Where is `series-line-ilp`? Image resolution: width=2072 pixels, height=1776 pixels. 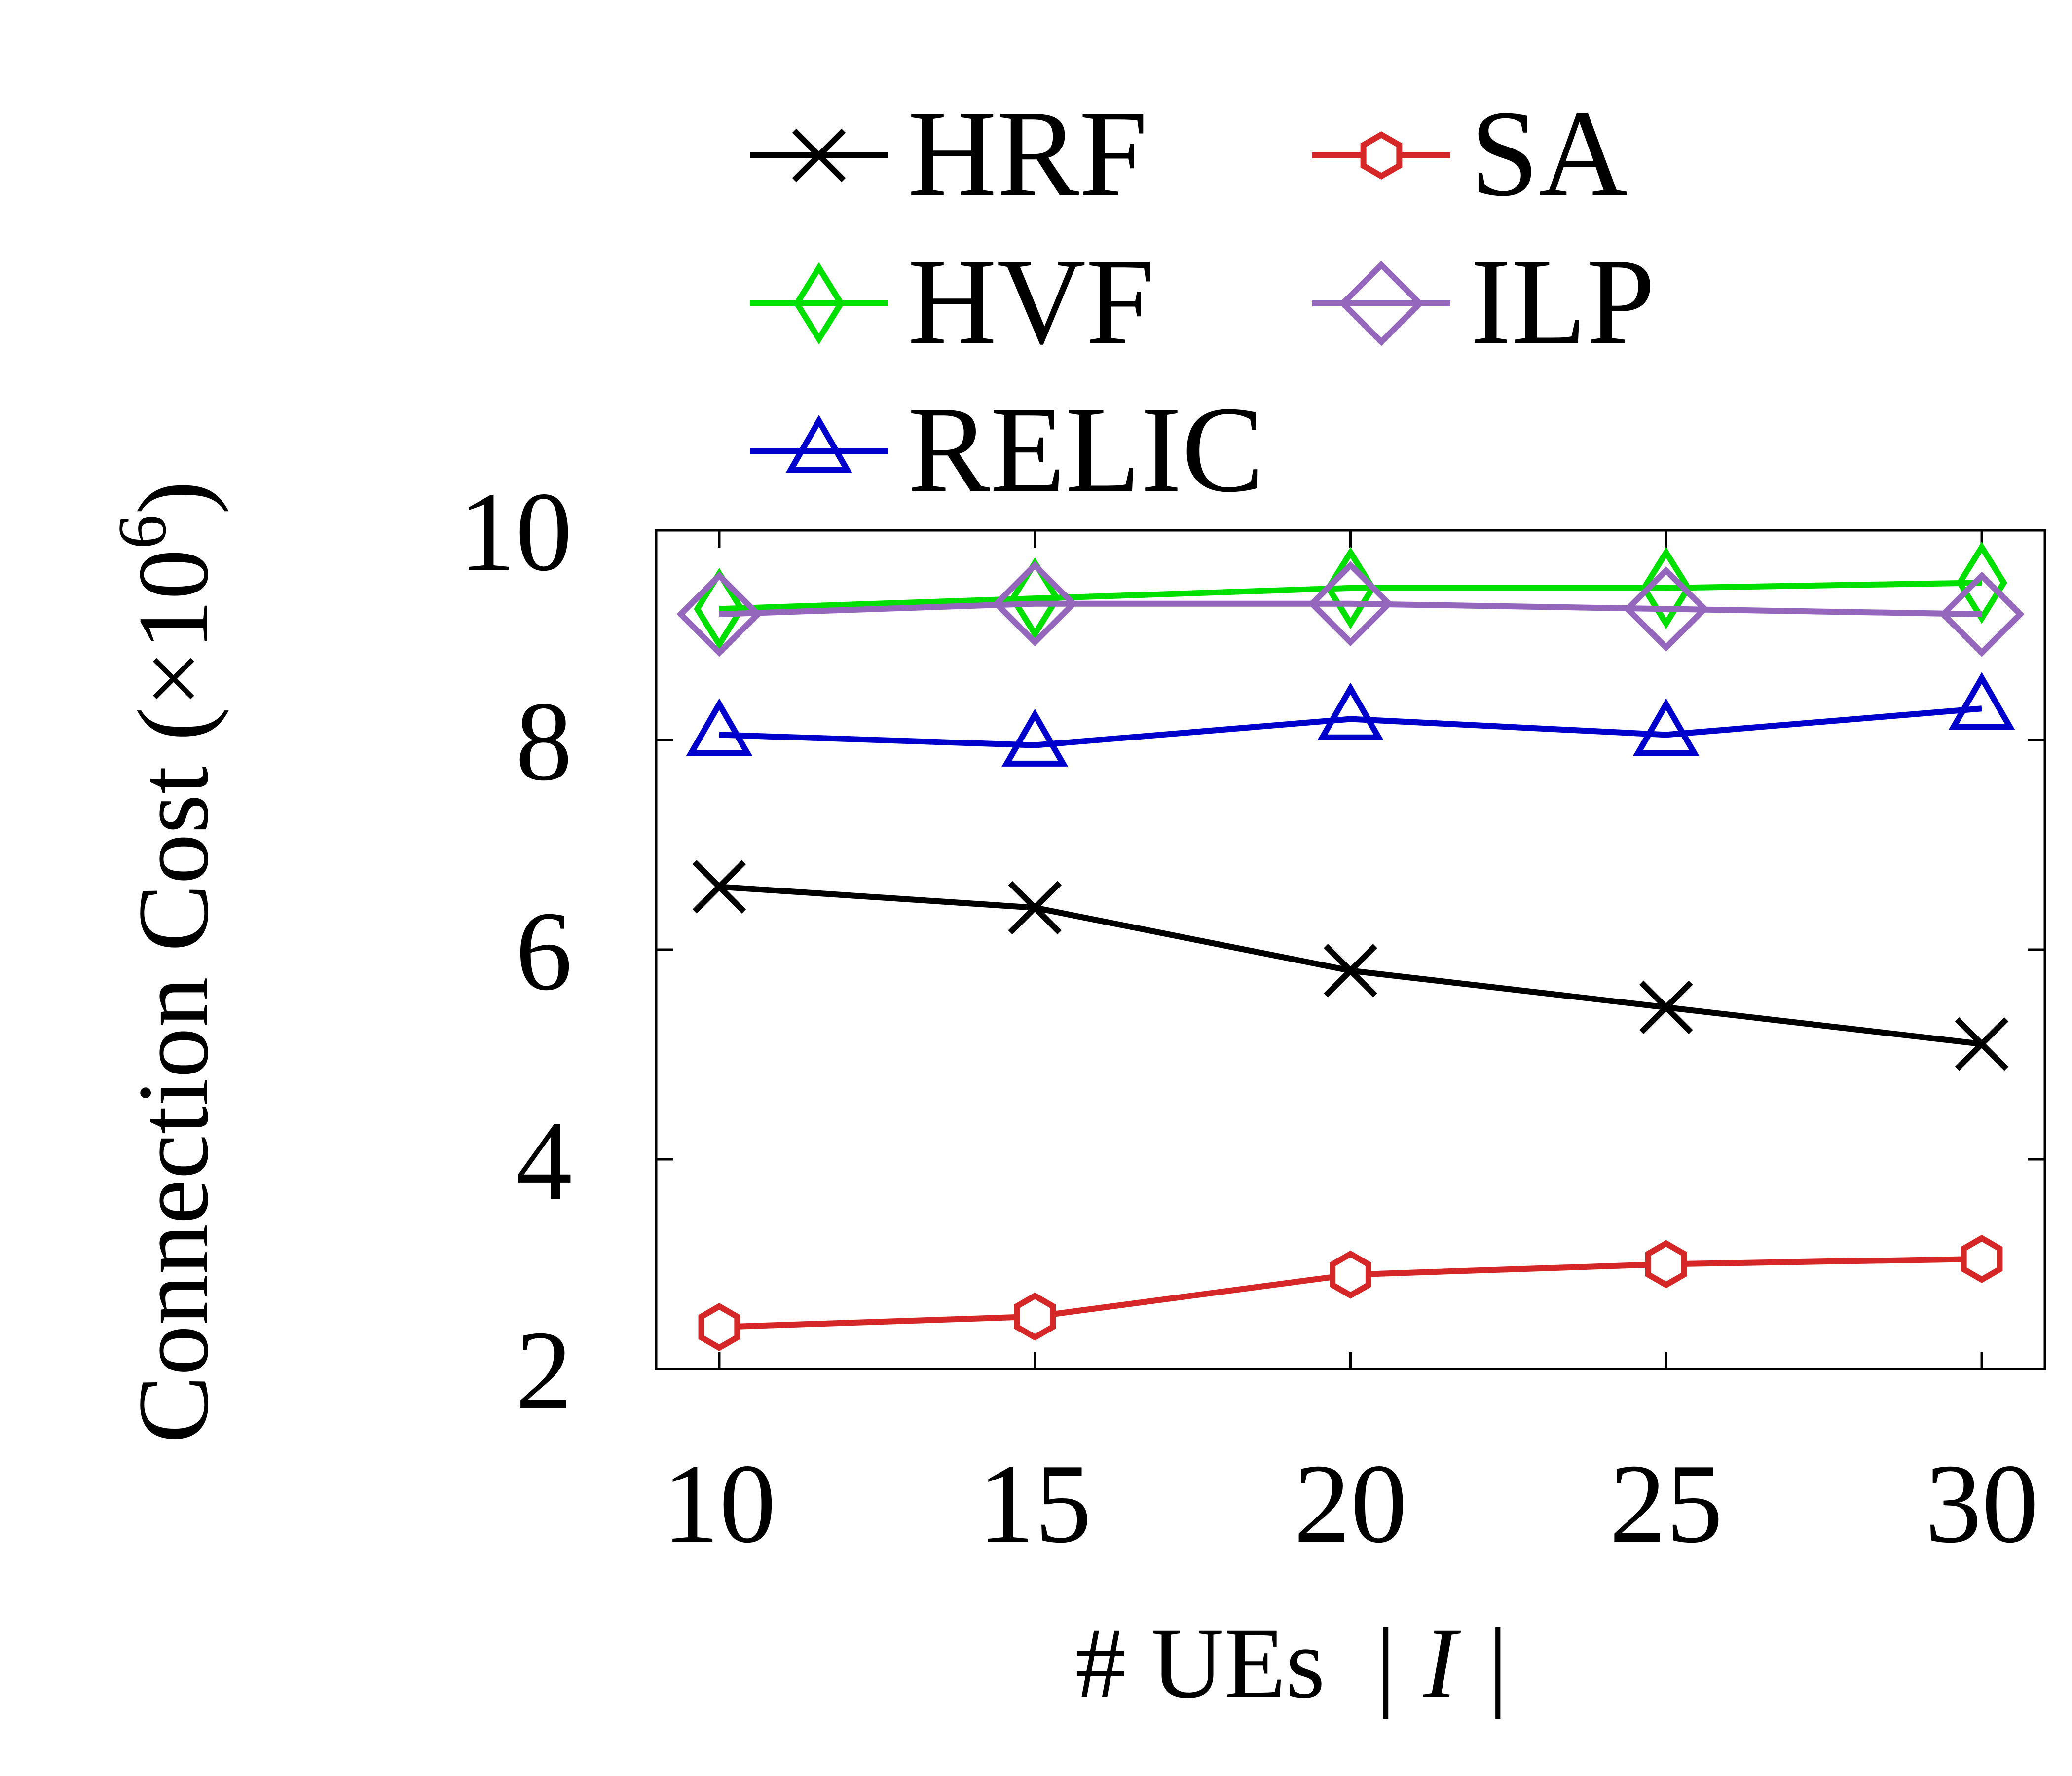
series-line-ilp is located at coordinates (1350, 609).